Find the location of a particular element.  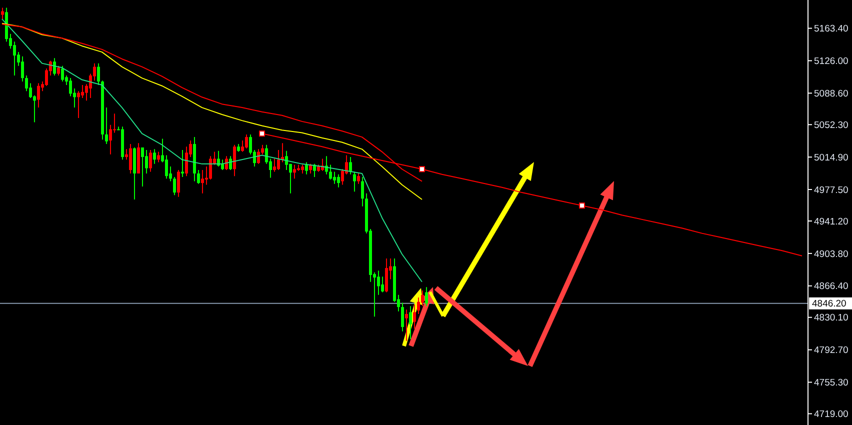

y-tick-label: 4792.70 is located at coordinates (831, 350).